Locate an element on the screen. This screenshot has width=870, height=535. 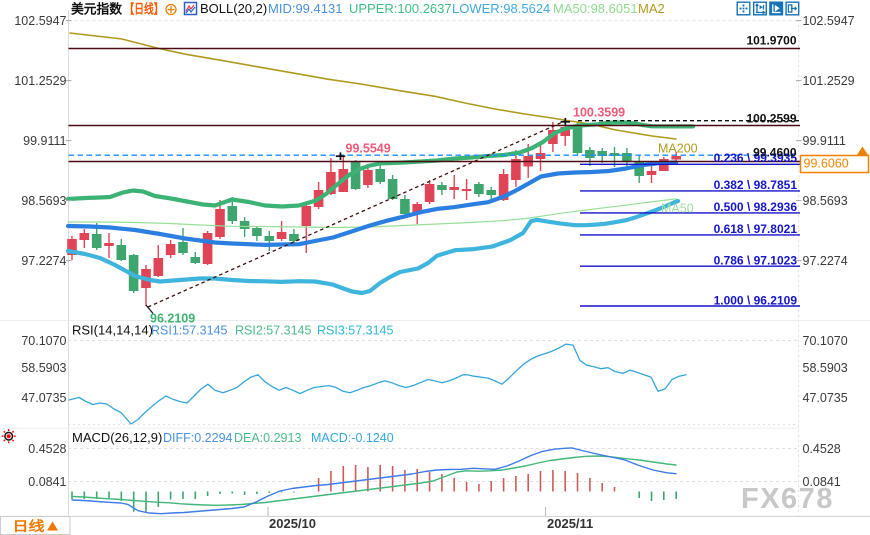
svg-text: BOLL(20,2) is located at coordinates (233, 8).